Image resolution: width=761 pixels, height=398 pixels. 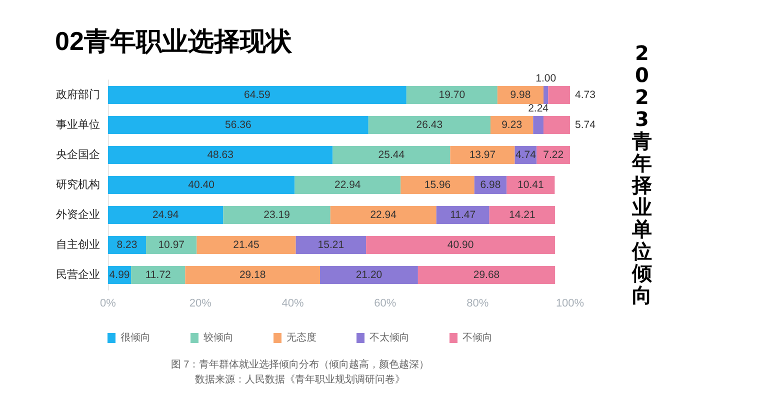 I want to click on x-tick-label: 60%, so click(x=385, y=304).